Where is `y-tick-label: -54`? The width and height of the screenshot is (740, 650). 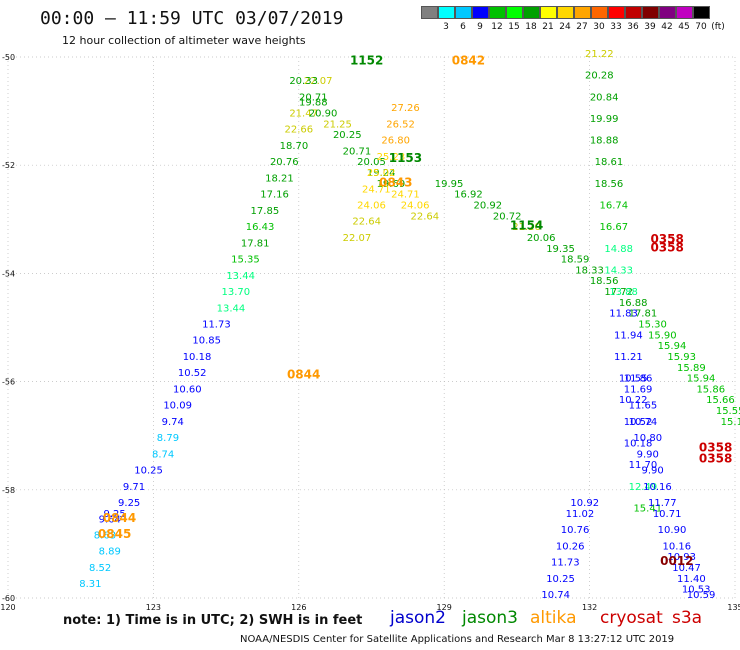 y-tick-label: -54 is located at coordinates (8, 273).